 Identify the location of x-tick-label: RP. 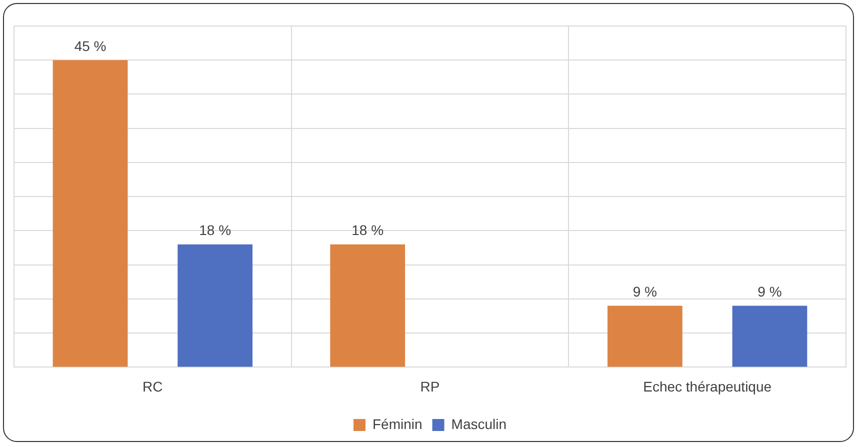
(430, 386).